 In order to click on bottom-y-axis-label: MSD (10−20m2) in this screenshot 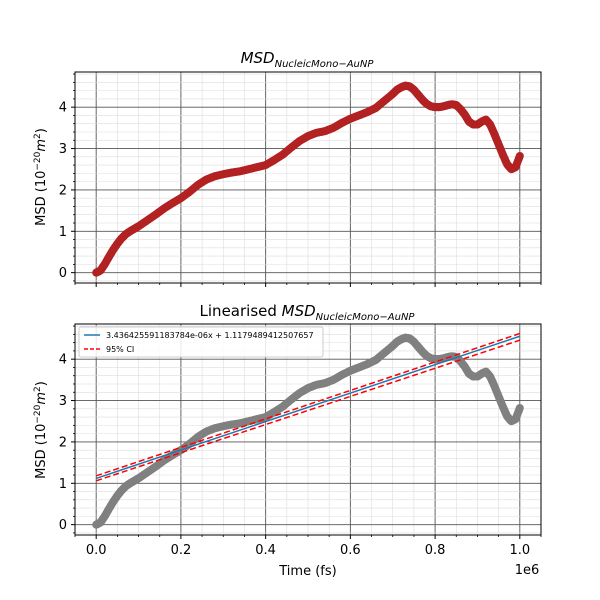, I will do `click(41, 430)`.